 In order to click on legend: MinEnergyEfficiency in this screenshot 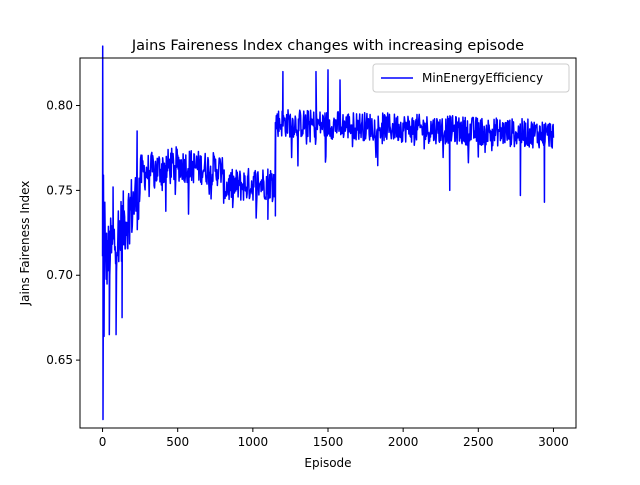, I will do `click(471, 78)`.